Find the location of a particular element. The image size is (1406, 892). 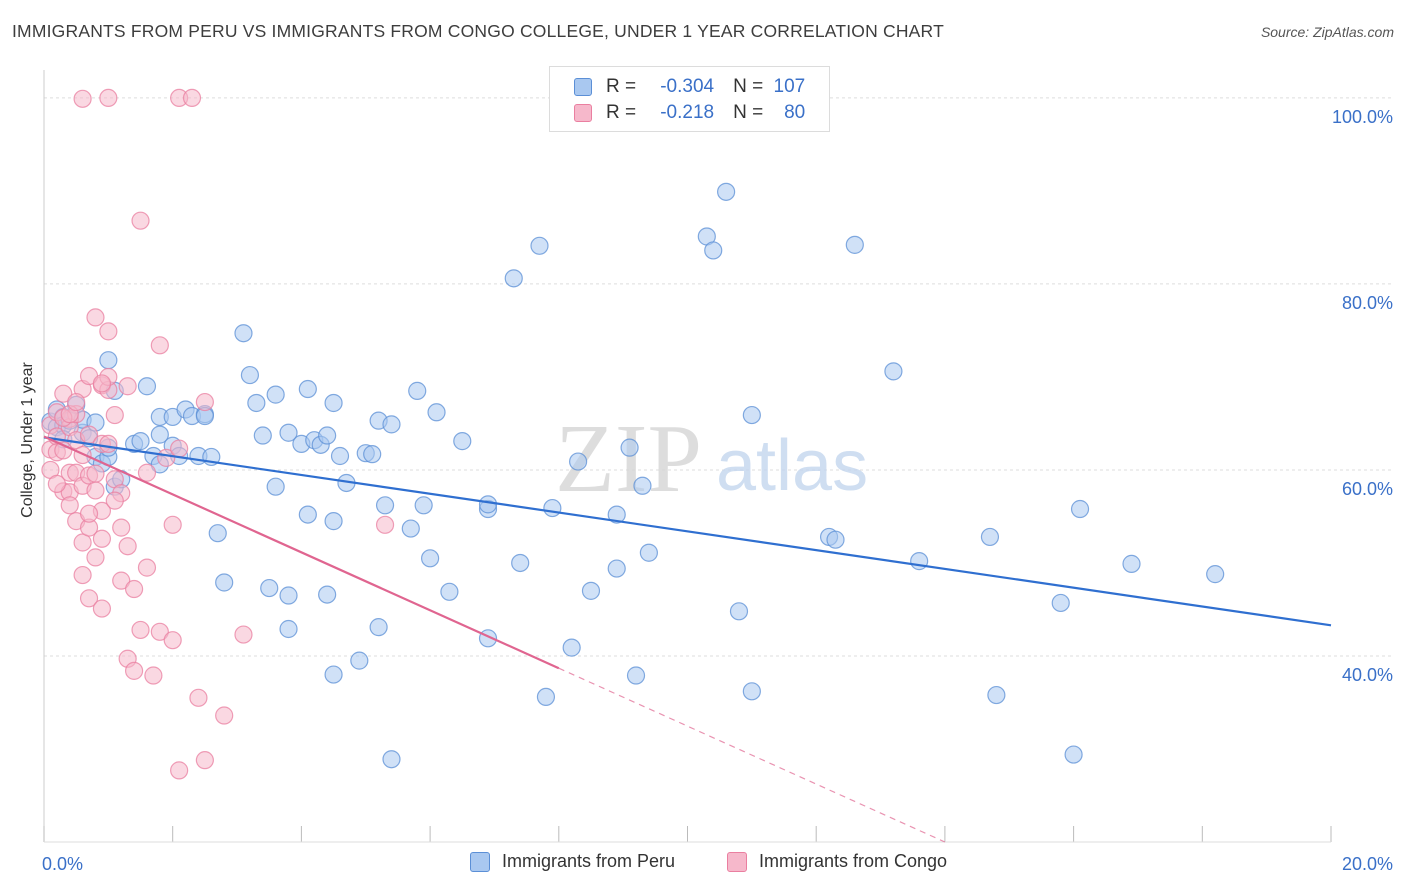

correlation-legend: R = -0.304 N = 107 R = -0.218 N = 80 is located at coordinates (689, 99).